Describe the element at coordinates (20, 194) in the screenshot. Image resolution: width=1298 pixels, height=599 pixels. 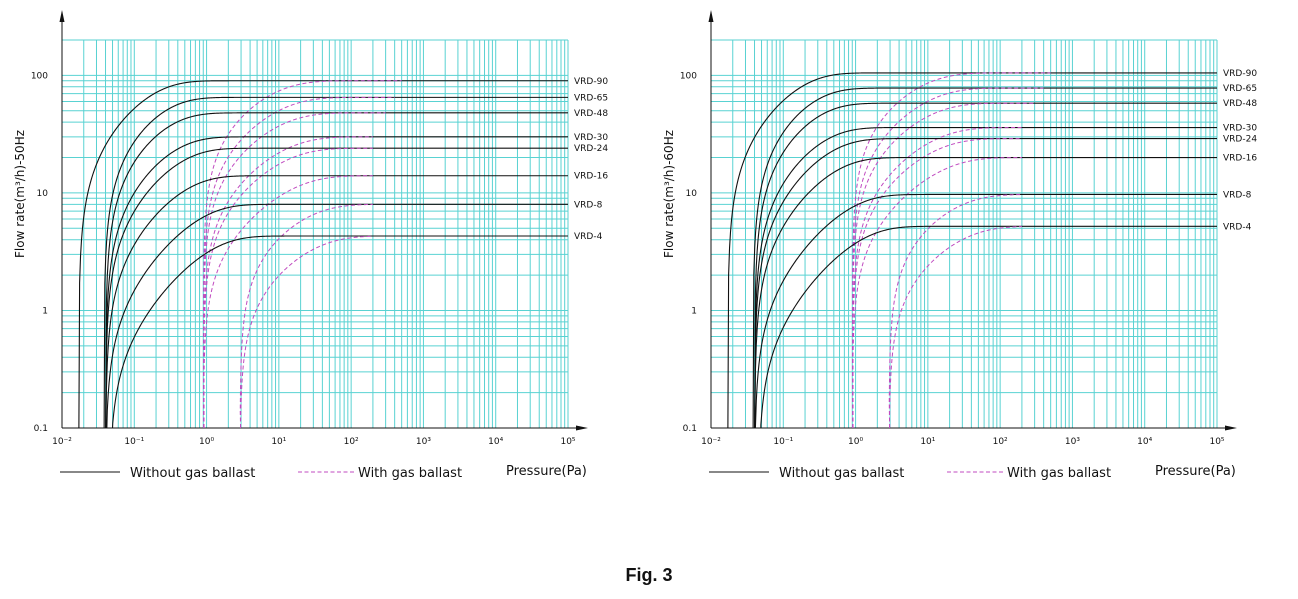
I see `y-axis-label: Flow rate(m³/h)-50Hz` at that location.